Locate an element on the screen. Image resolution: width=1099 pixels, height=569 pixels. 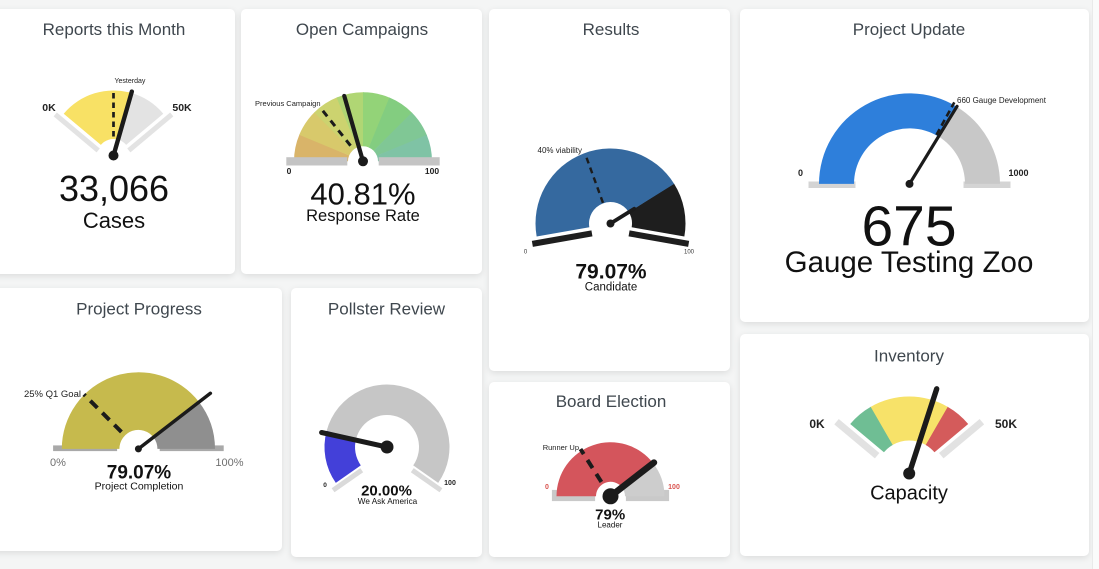
svg-text: Capacity is located at coordinates (909, 494).